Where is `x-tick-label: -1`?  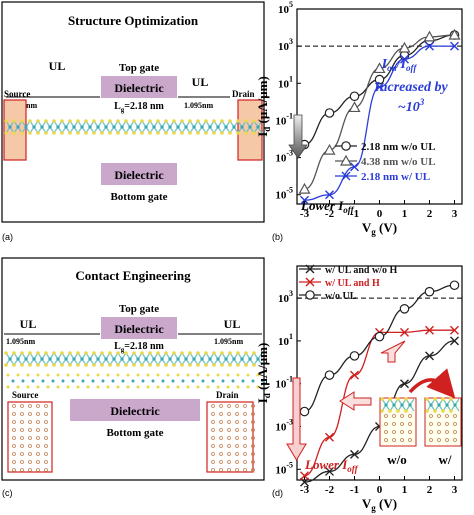 x-tick-label: -1 is located at coordinates (354, 214).